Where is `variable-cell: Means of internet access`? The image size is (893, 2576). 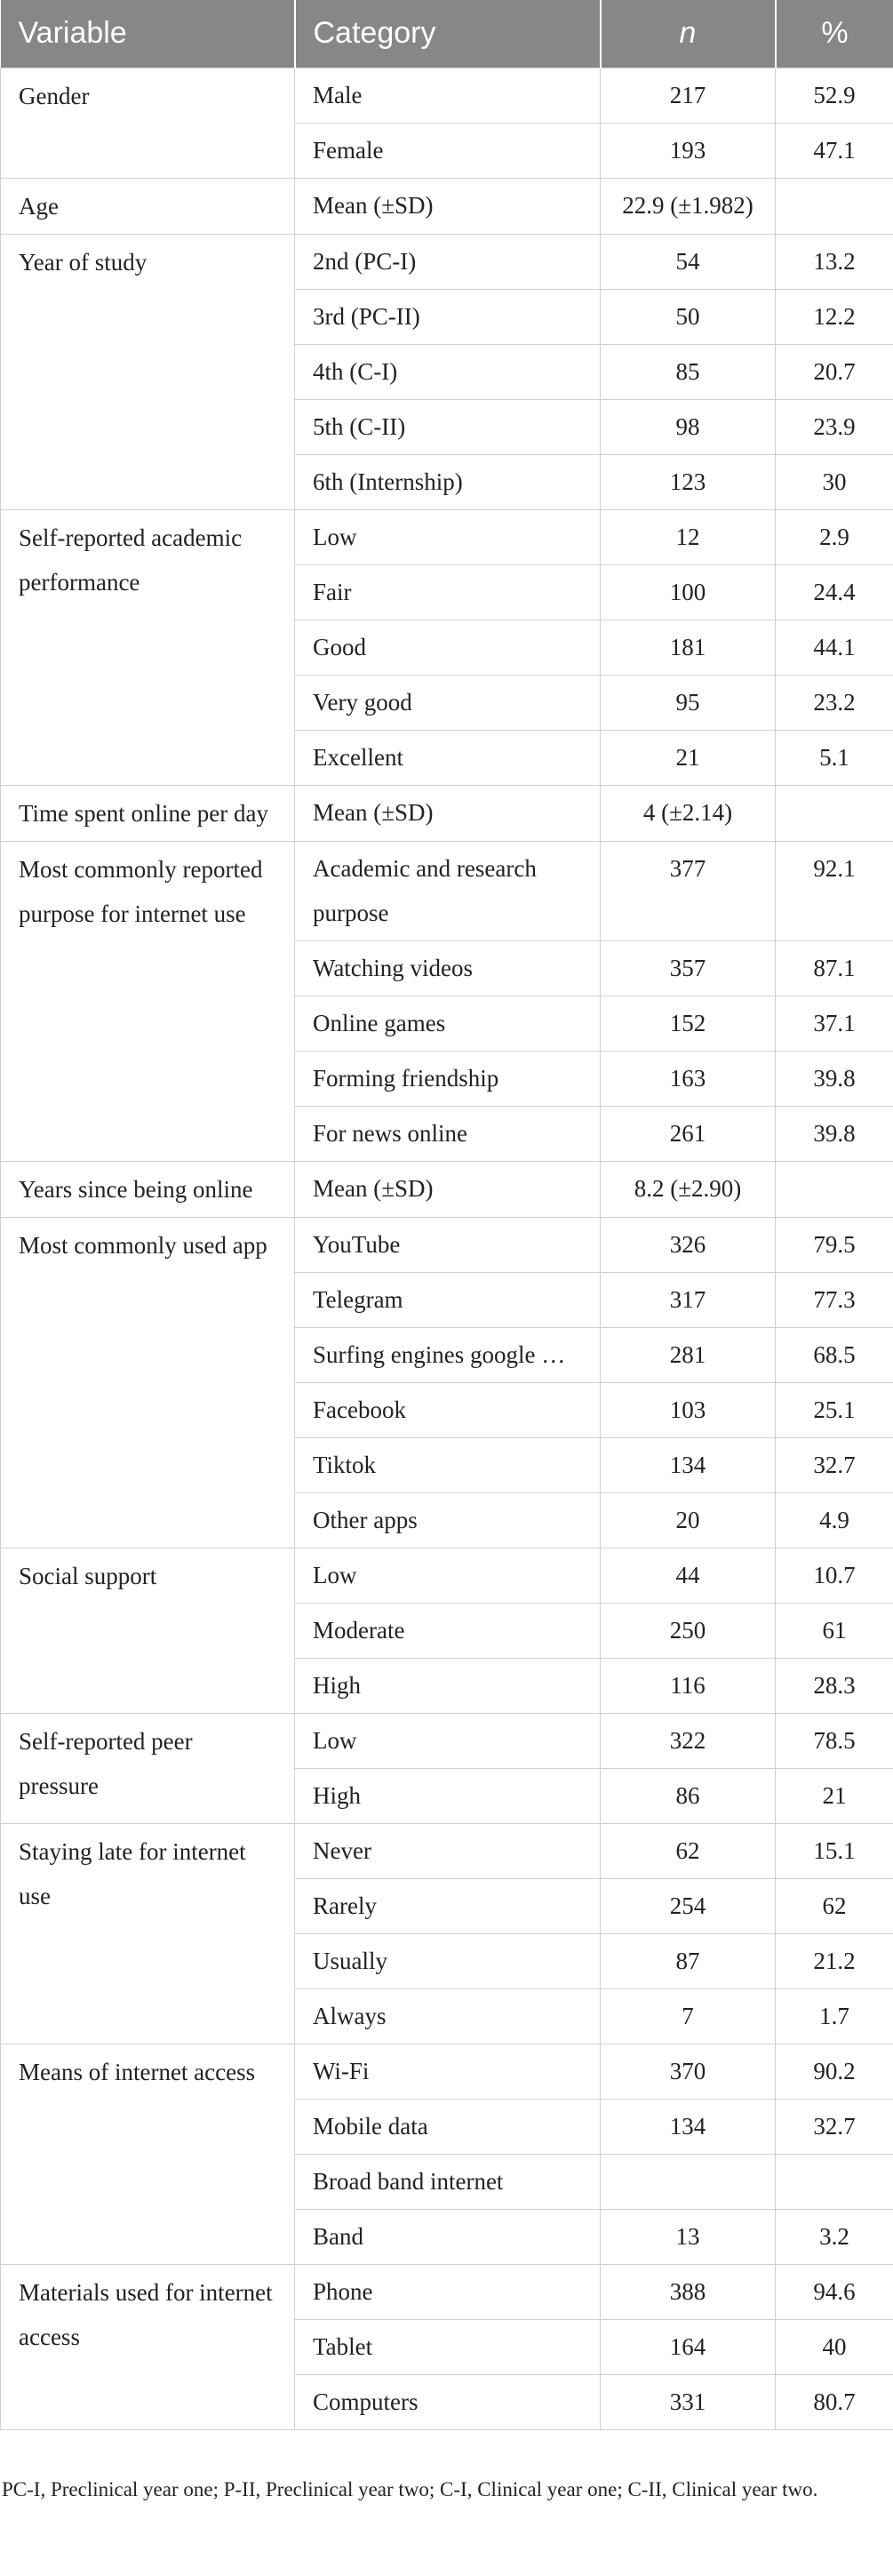 variable-cell: Means of internet access is located at coordinates (147, 2154).